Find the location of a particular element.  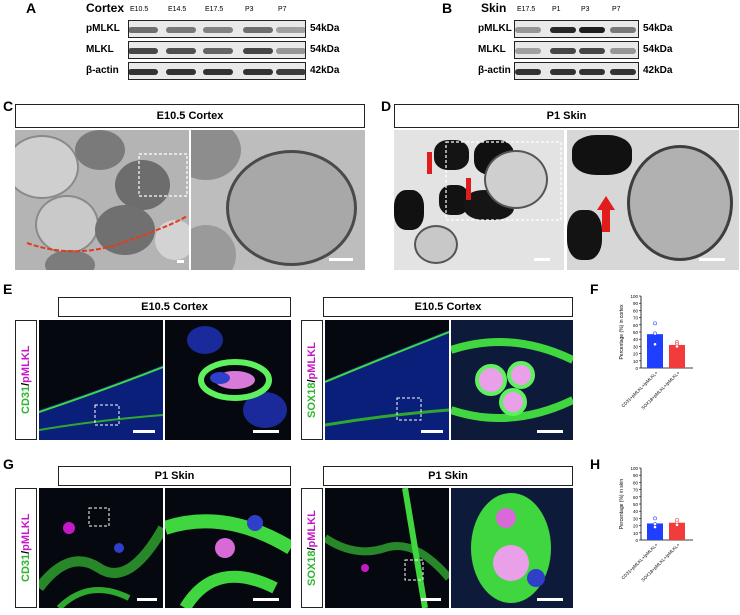

panel-e-right-title: E10.5 Cortex is located at coordinates (448, 307).